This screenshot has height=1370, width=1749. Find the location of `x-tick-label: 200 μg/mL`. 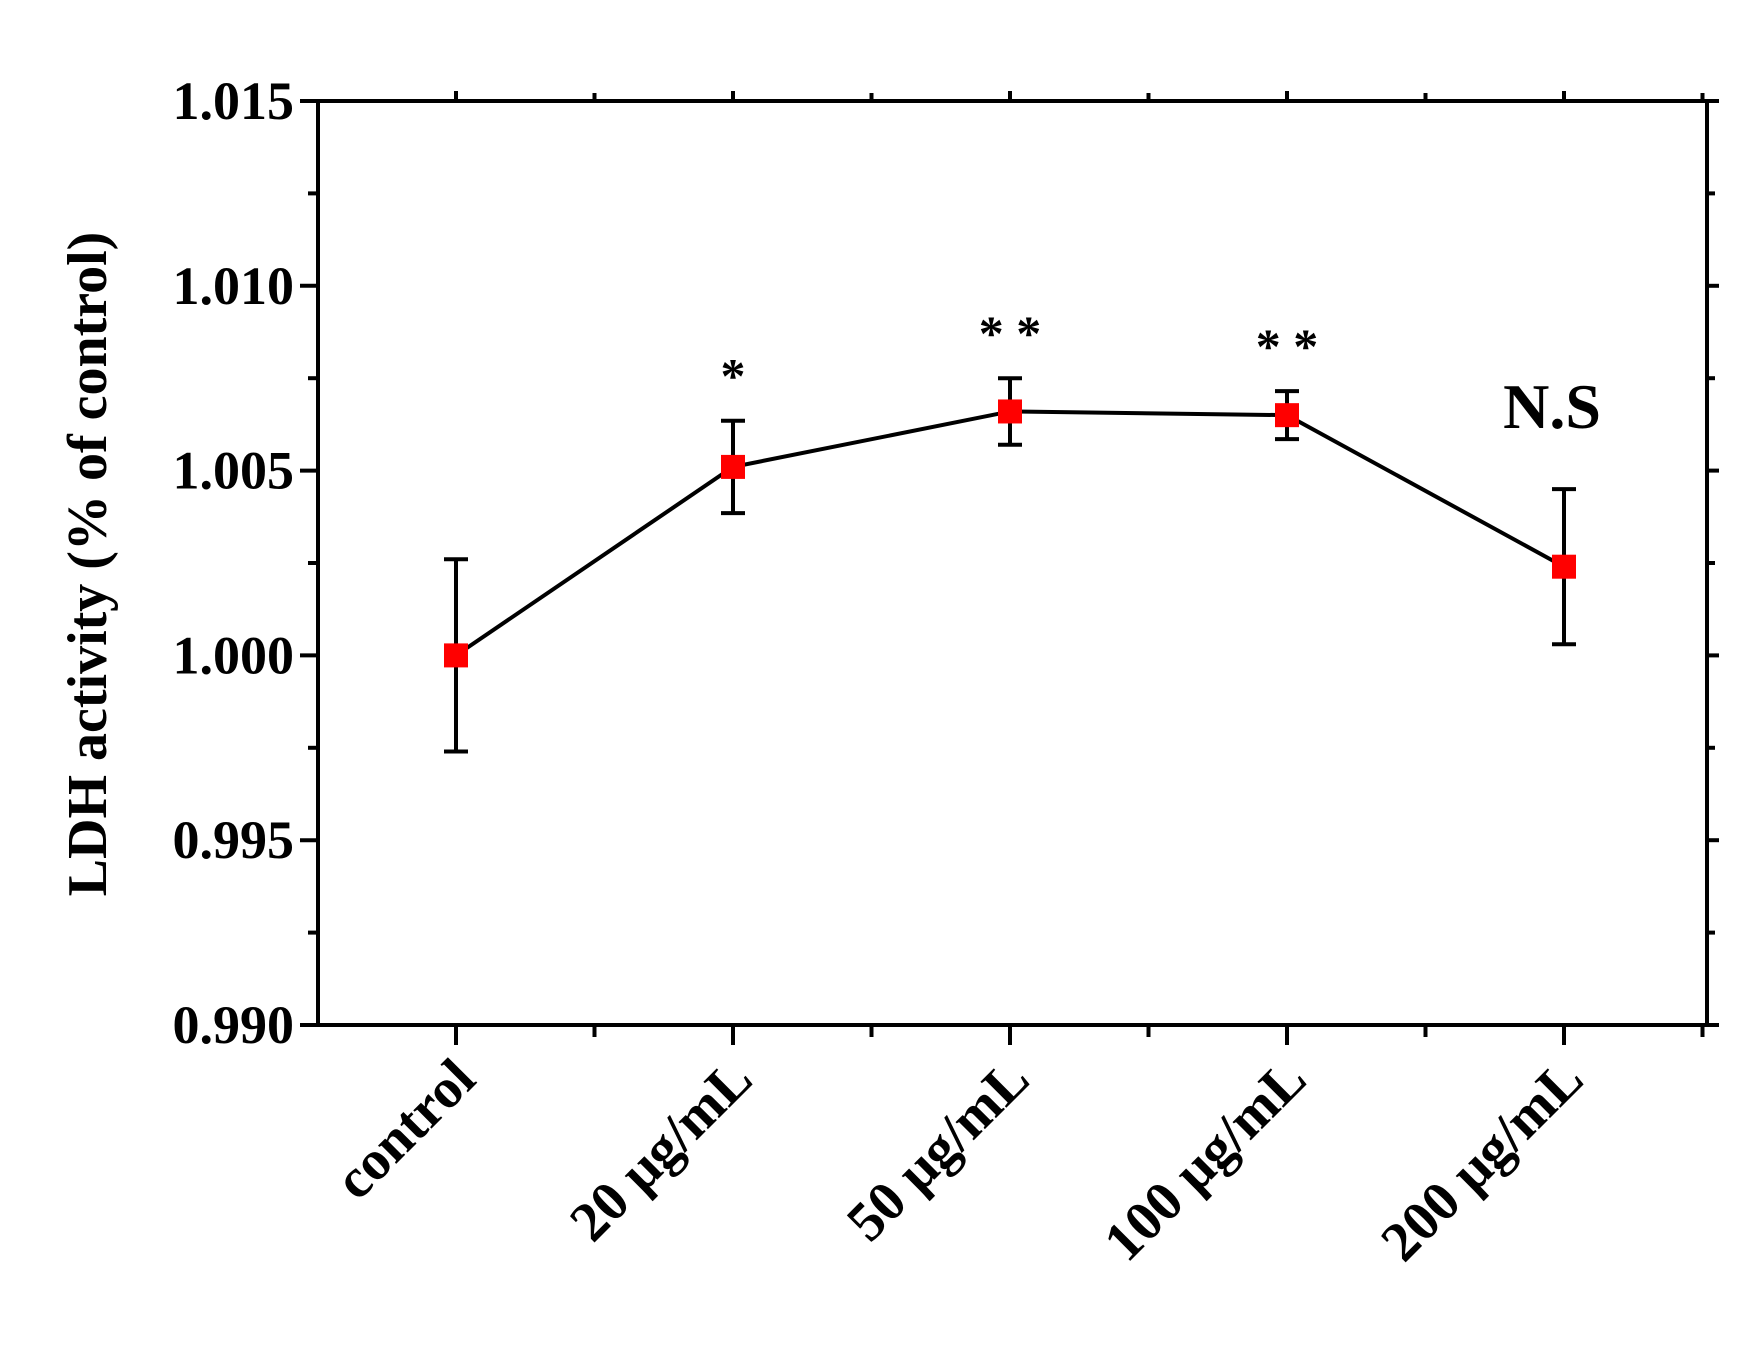

x-tick-label: 200 μg/mL is located at coordinates (1482, 1160).